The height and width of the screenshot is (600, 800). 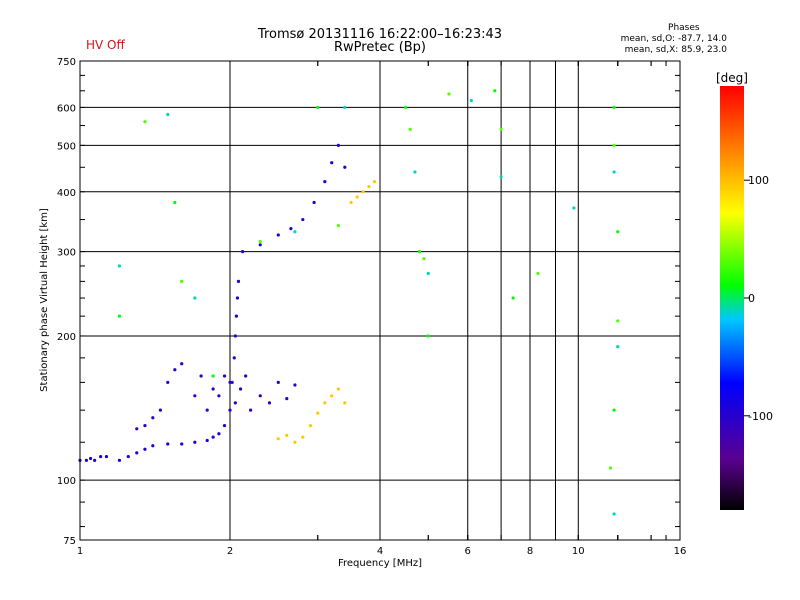 I want to click on x-tick-label: 1, so click(x=80, y=551).